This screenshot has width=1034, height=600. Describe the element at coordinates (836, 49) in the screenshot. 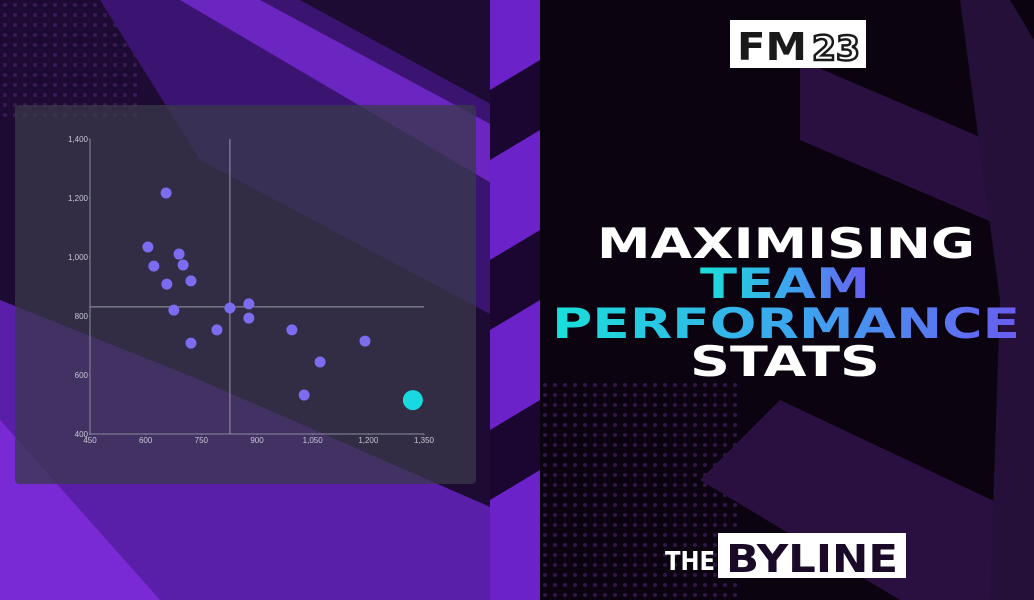

I see `logo-edition: 23` at that location.